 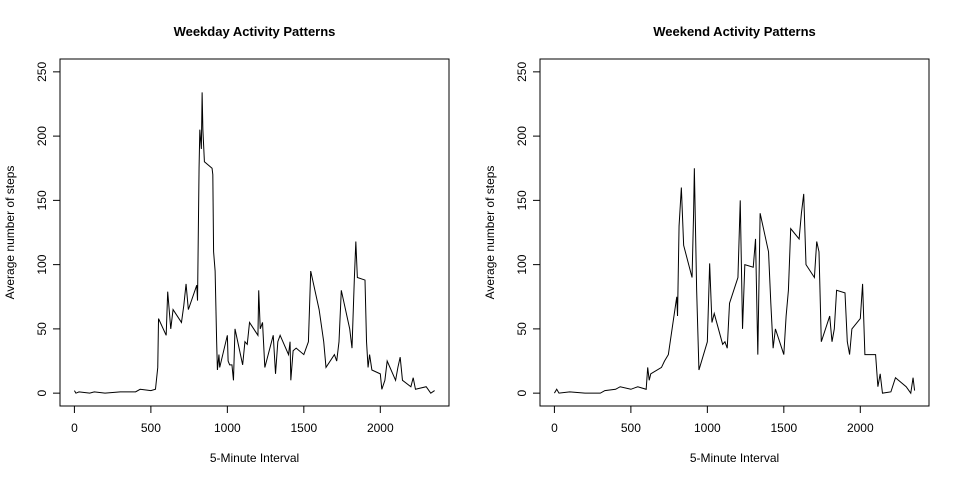 I want to click on chart-title: Weekday Activity Patterns, so click(x=255, y=31).